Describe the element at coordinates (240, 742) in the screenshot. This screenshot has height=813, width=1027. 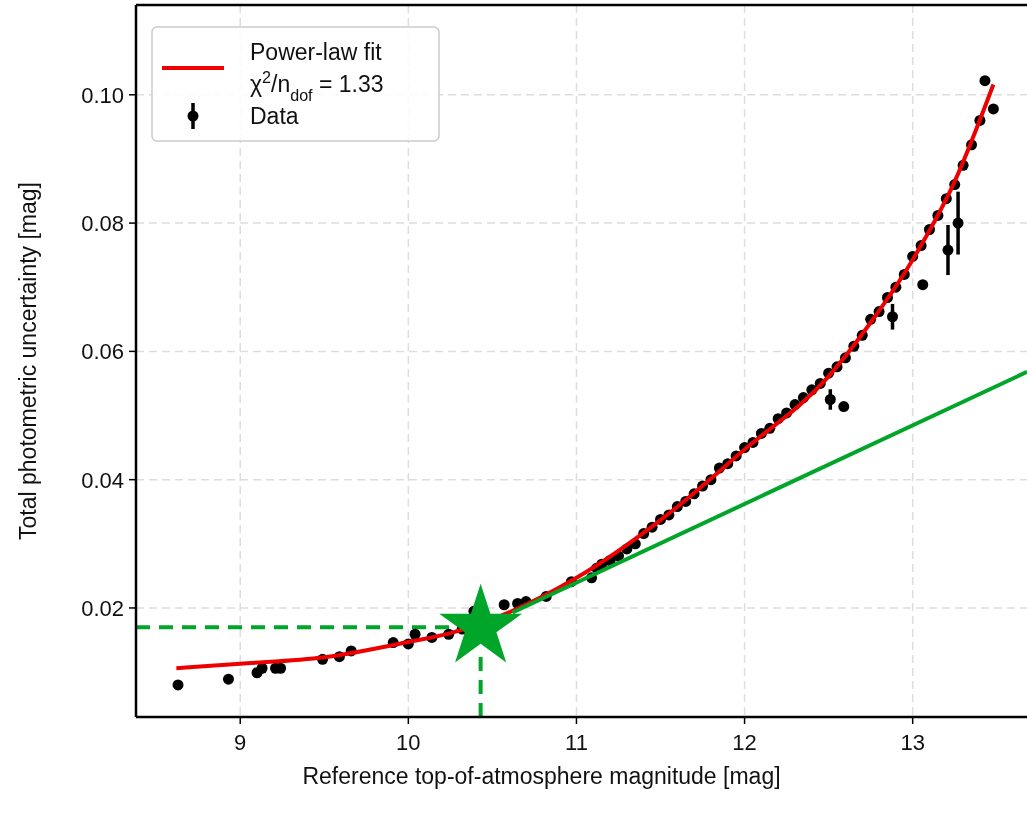
I see `x-tick-label: 9` at that location.